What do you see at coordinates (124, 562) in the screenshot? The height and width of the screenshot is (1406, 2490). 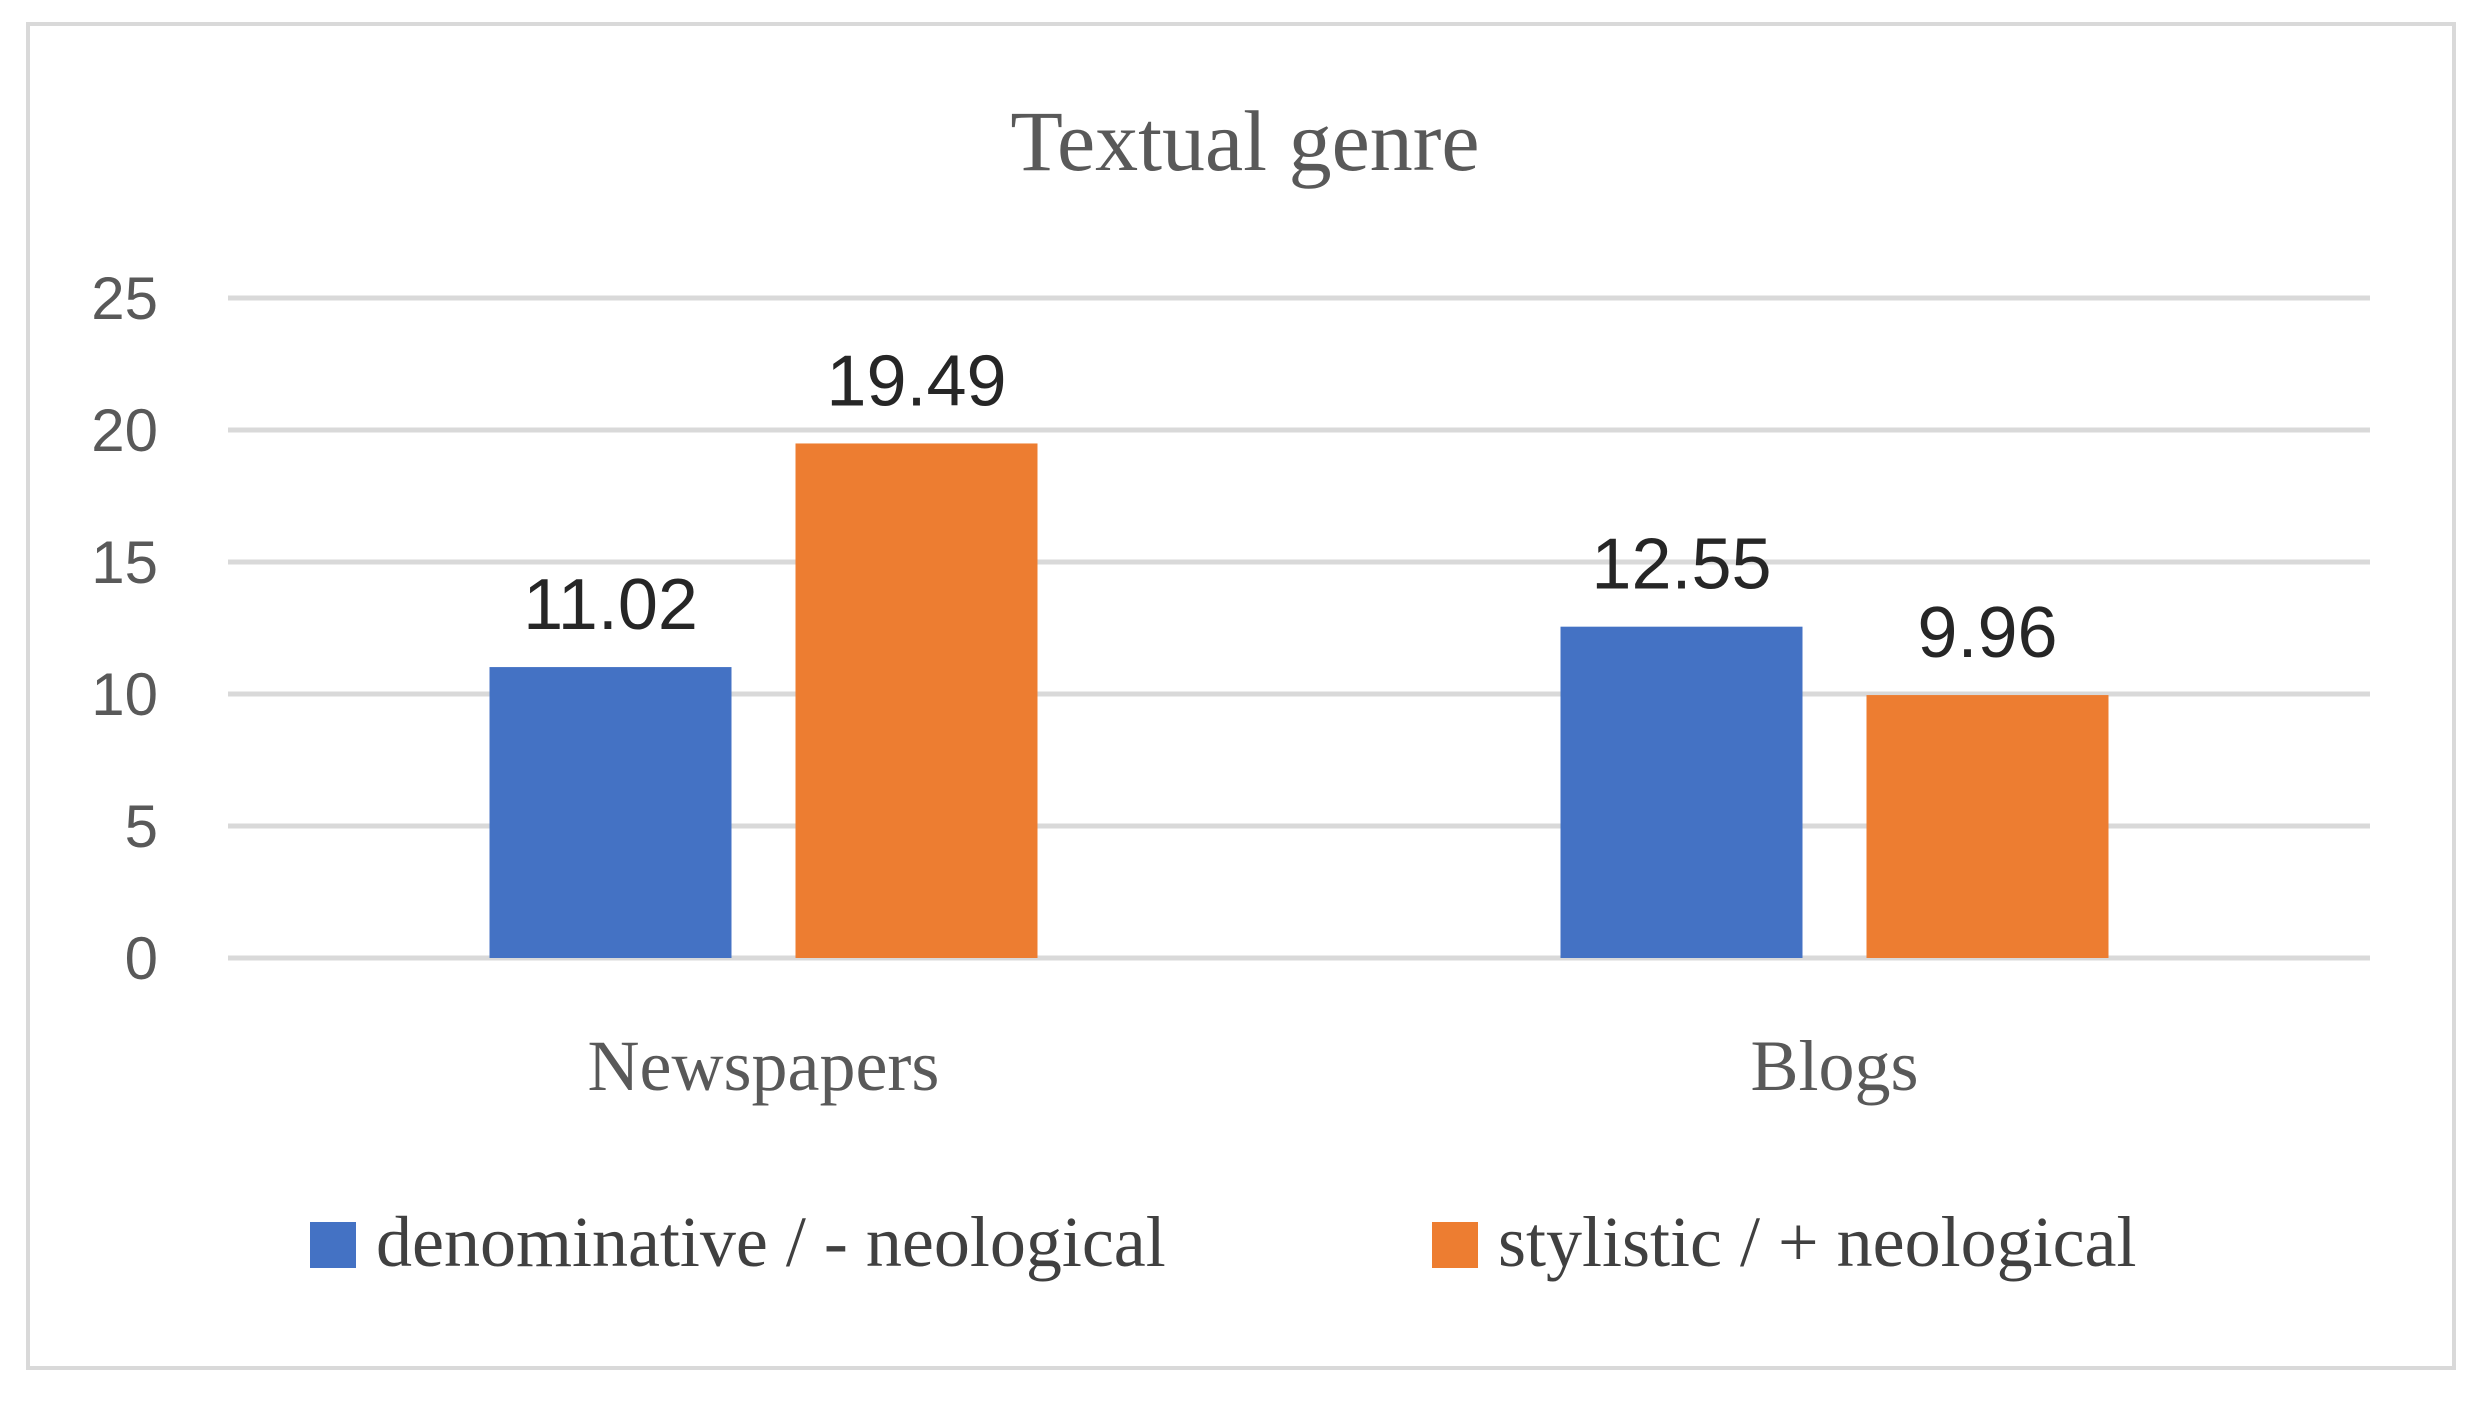 I see `y-tick-label: 15` at bounding box center [124, 562].